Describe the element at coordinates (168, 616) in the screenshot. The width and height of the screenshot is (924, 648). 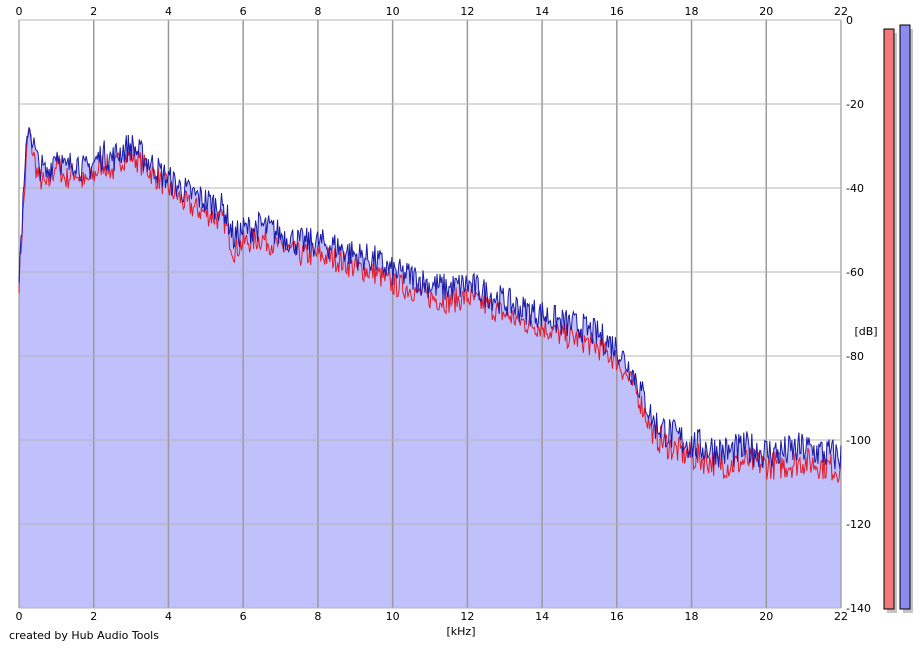
I see `x-tick-label: 4` at that location.